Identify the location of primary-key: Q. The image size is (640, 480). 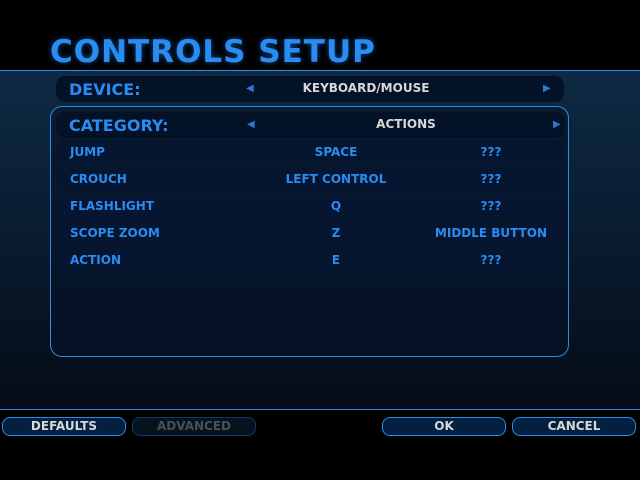
(336, 206).